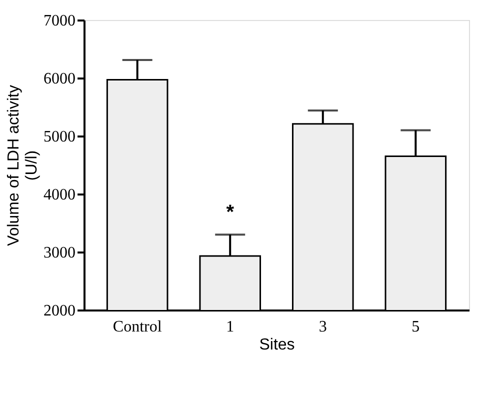  I want to click on y-tick-label: 7000, so click(60, 21).